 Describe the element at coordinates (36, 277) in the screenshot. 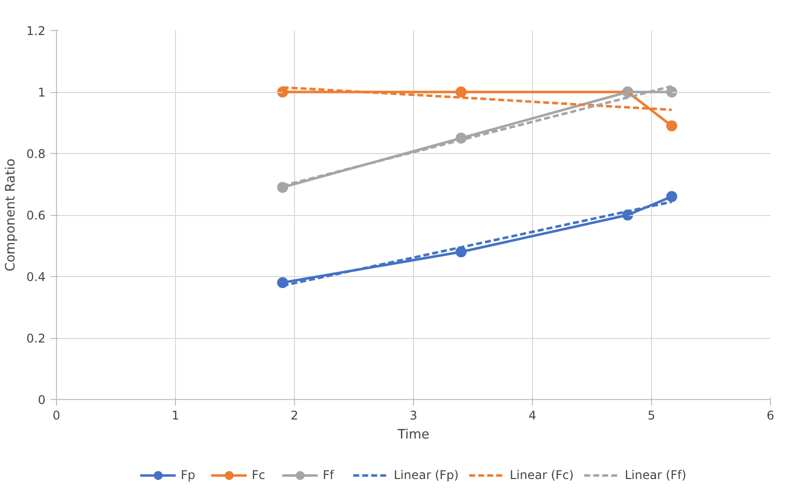

I see `y-tick-label: 0.4` at that location.